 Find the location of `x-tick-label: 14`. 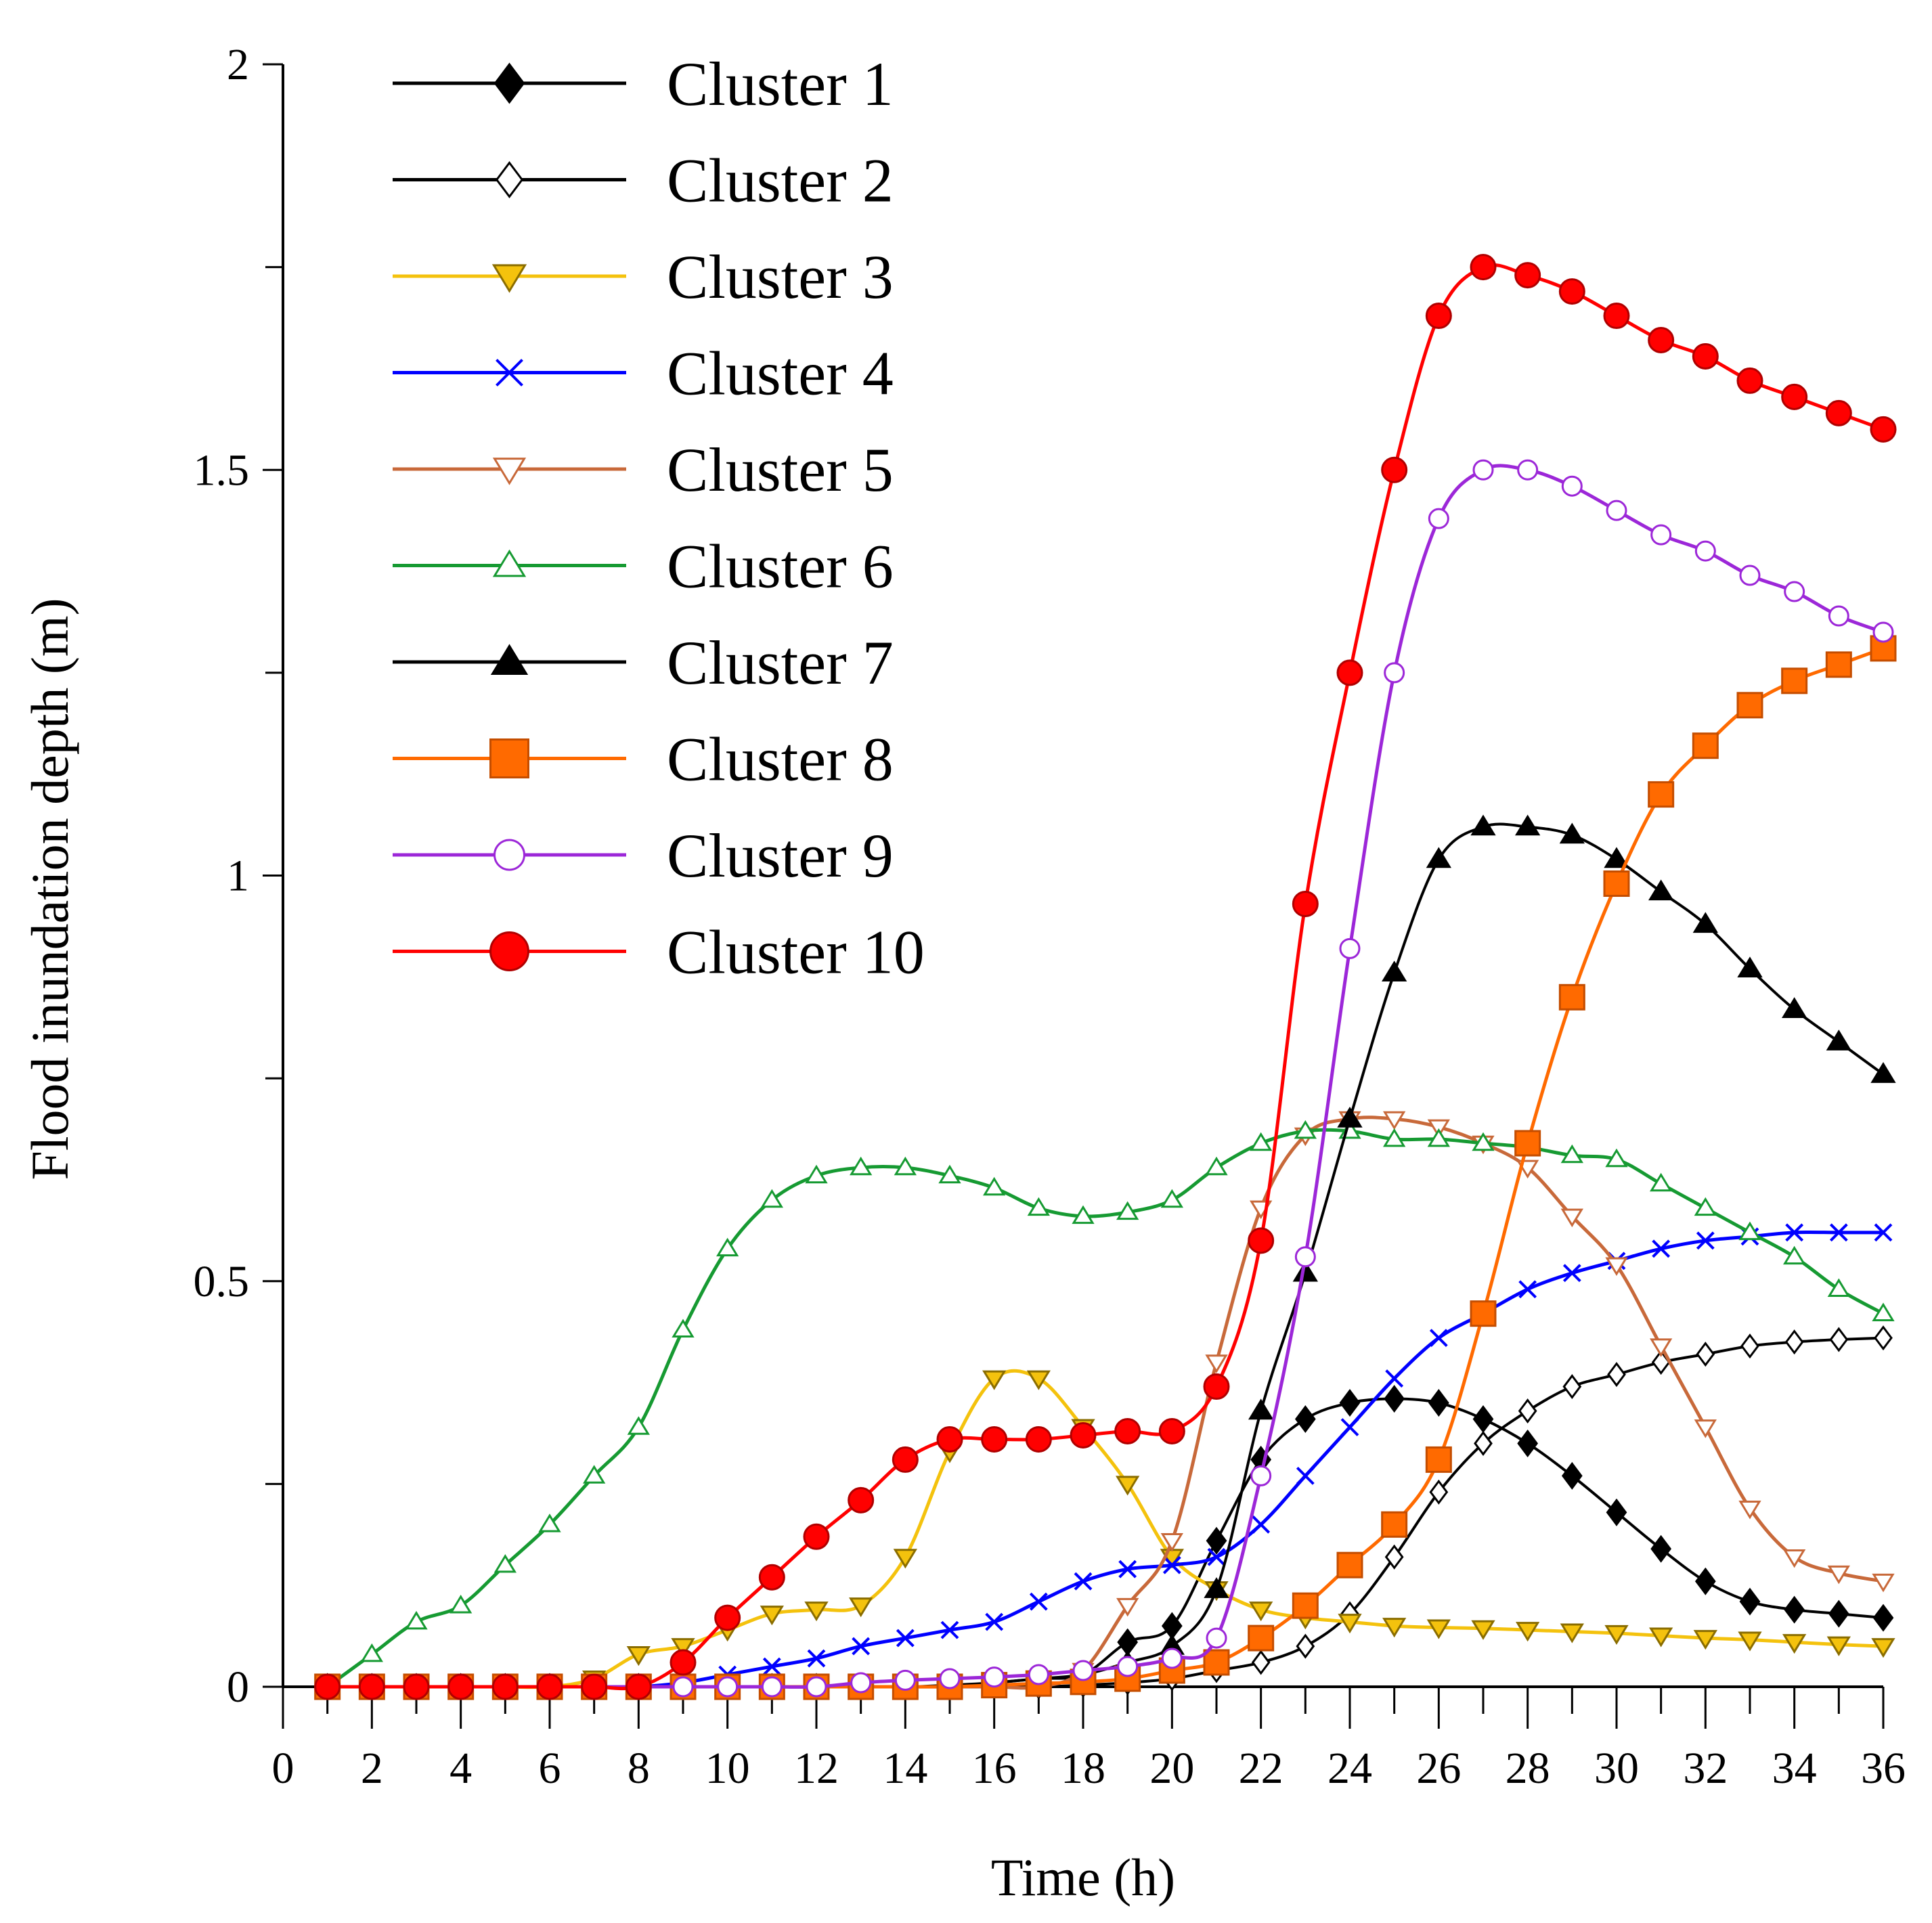

x-tick-label: 14 is located at coordinates (905, 1769).